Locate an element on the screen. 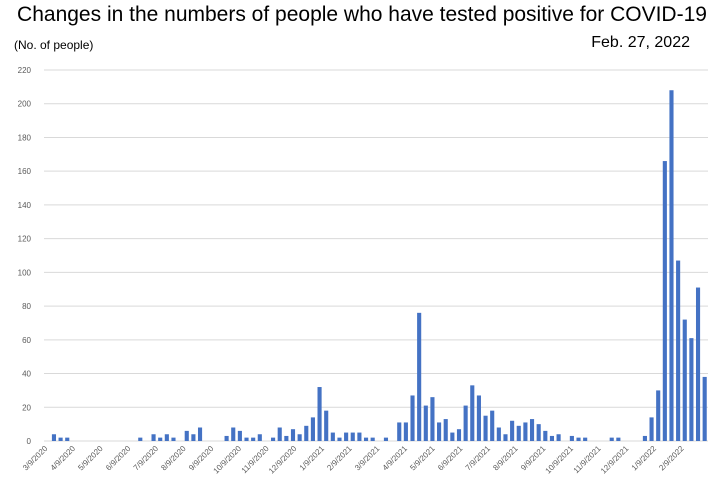 The height and width of the screenshot is (484, 724). y-tick-label: 60 is located at coordinates (26, 340).